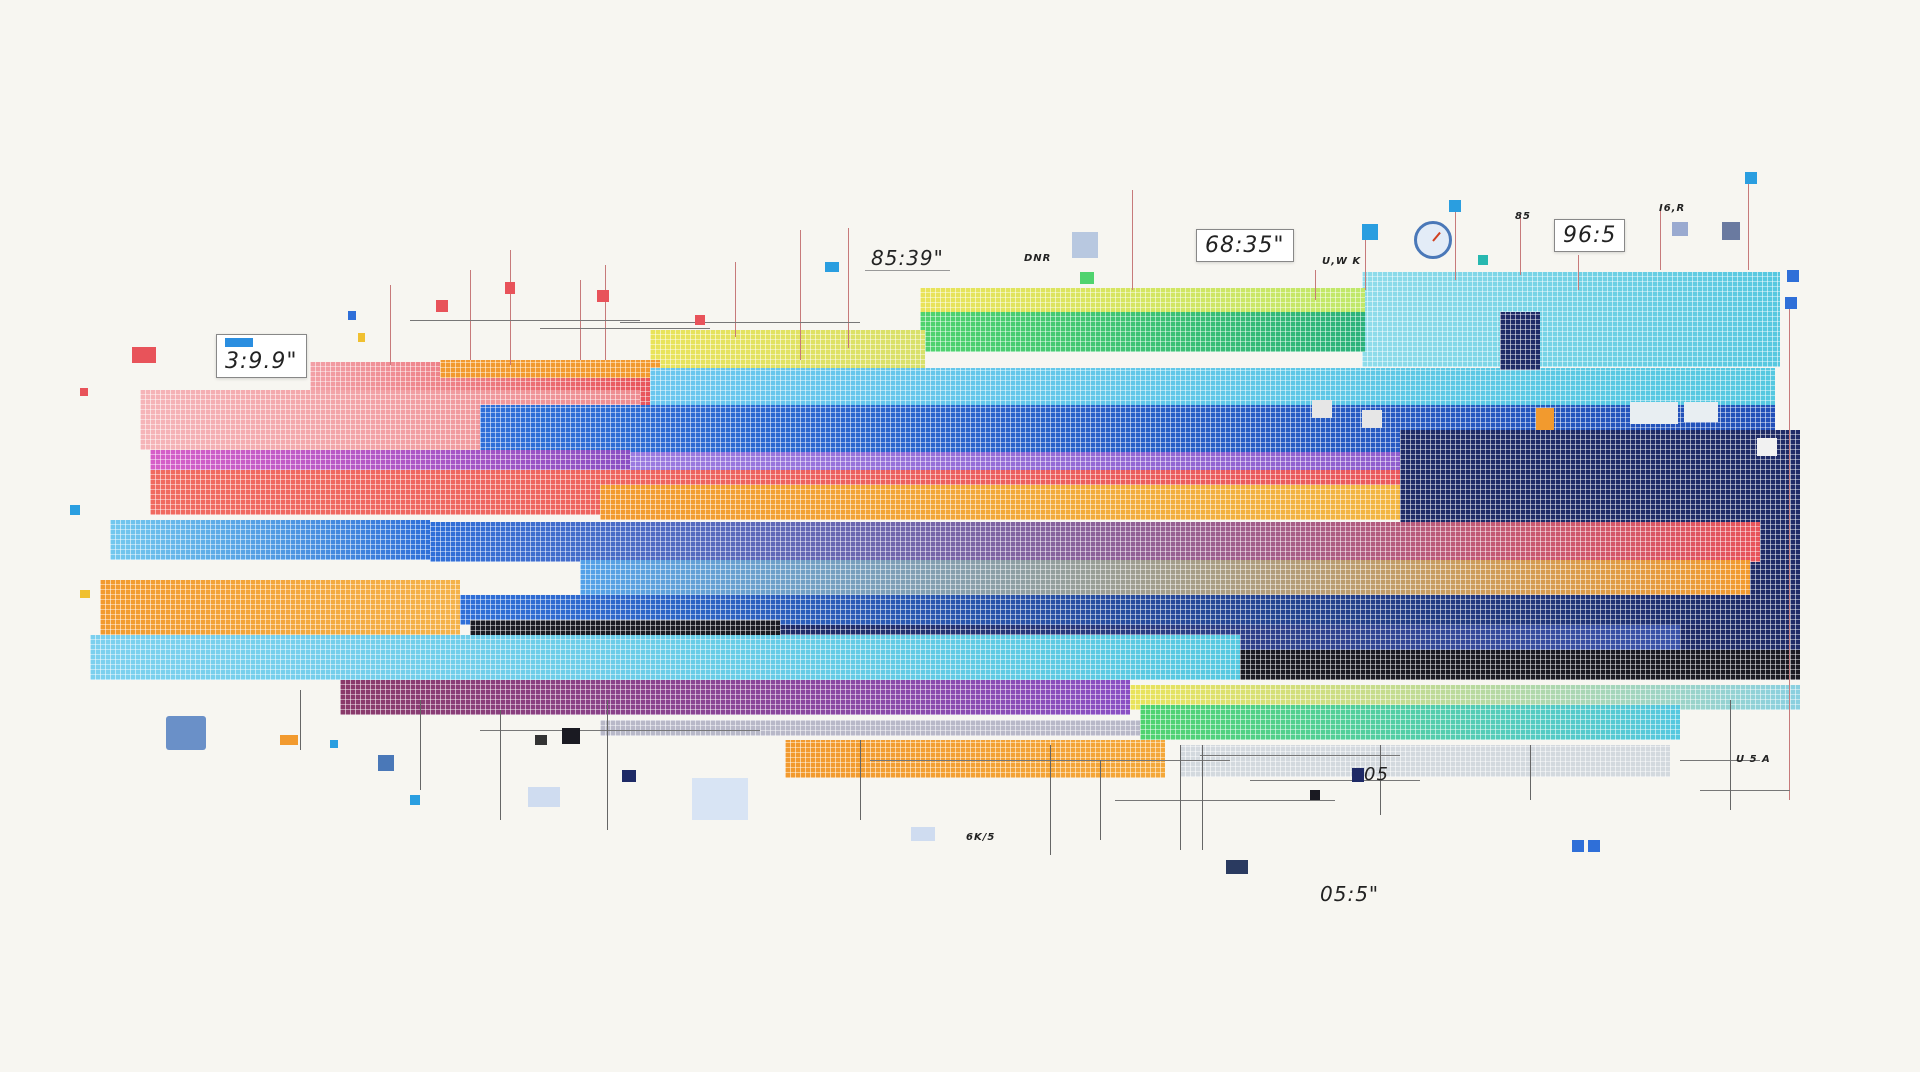 The width and height of the screenshot is (1920, 1072). Describe the element at coordinates (981, 837) in the screenshot. I see `tag-6k5: 6K/5` at that location.